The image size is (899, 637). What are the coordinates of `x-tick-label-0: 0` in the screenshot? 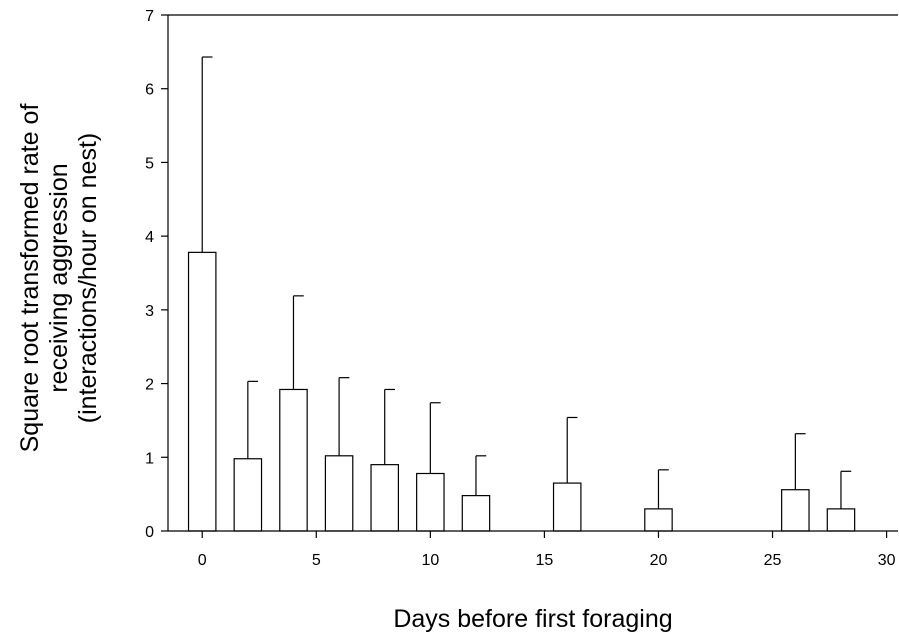 It's located at (202, 560).